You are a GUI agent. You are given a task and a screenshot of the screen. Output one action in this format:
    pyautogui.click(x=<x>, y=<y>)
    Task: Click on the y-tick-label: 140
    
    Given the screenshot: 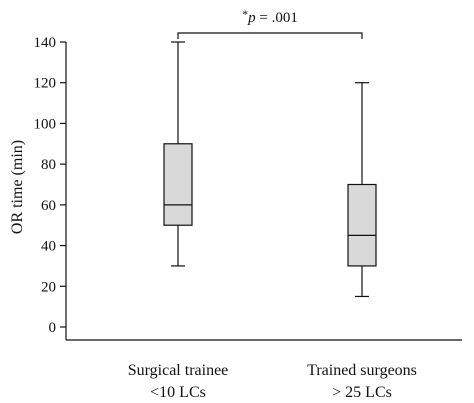 What is the action you would take?
    pyautogui.click(x=45, y=43)
    